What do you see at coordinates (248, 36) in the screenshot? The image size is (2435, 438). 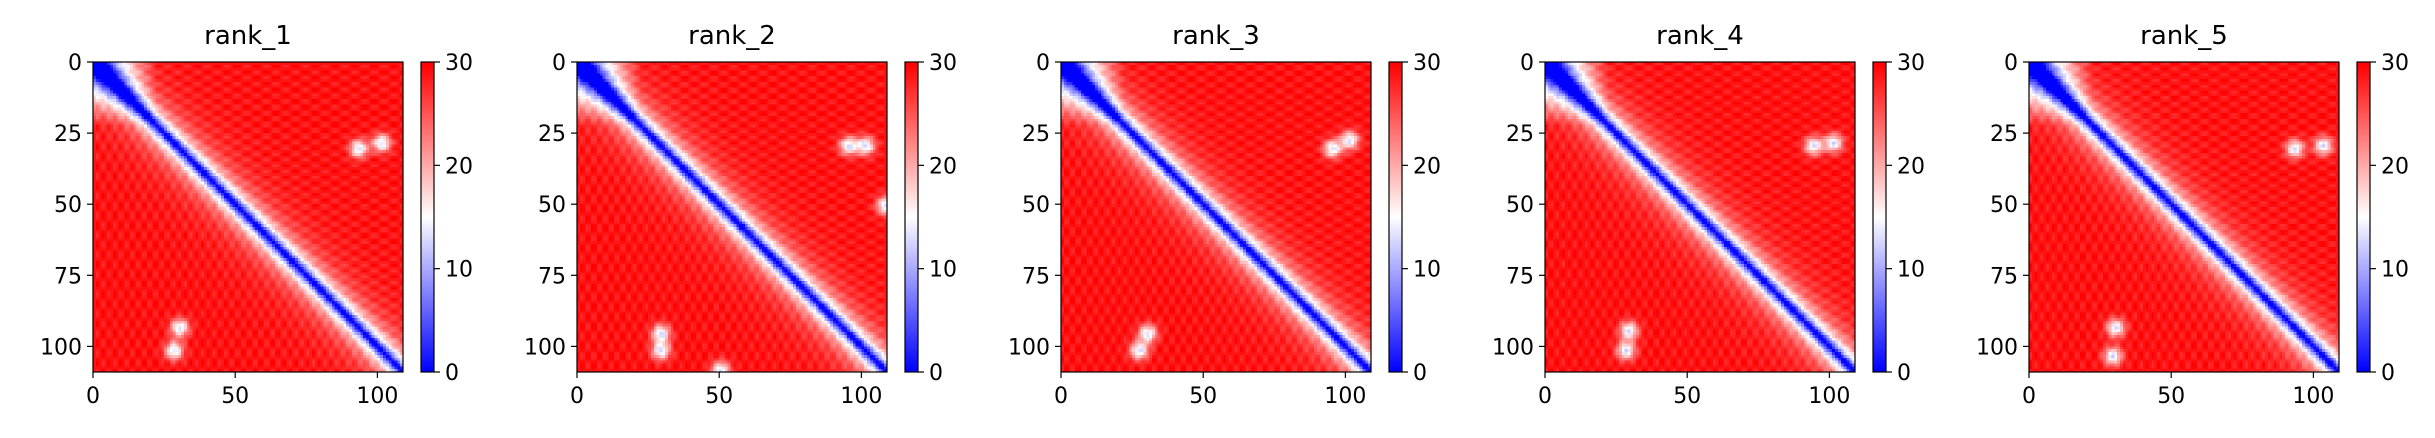 I see `panel-title: rank_1` at bounding box center [248, 36].